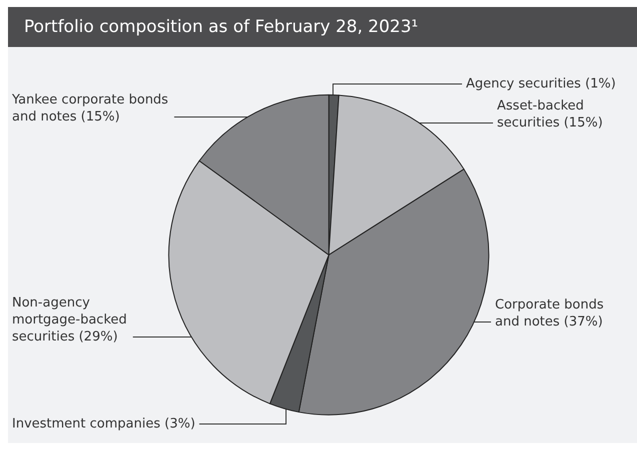 This screenshot has width=637, height=450. What do you see at coordinates (322, 27) in the screenshot?
I see `chart-title: Portfolio composition as of February 28, 2023¹` at bounding box center [322, 27].